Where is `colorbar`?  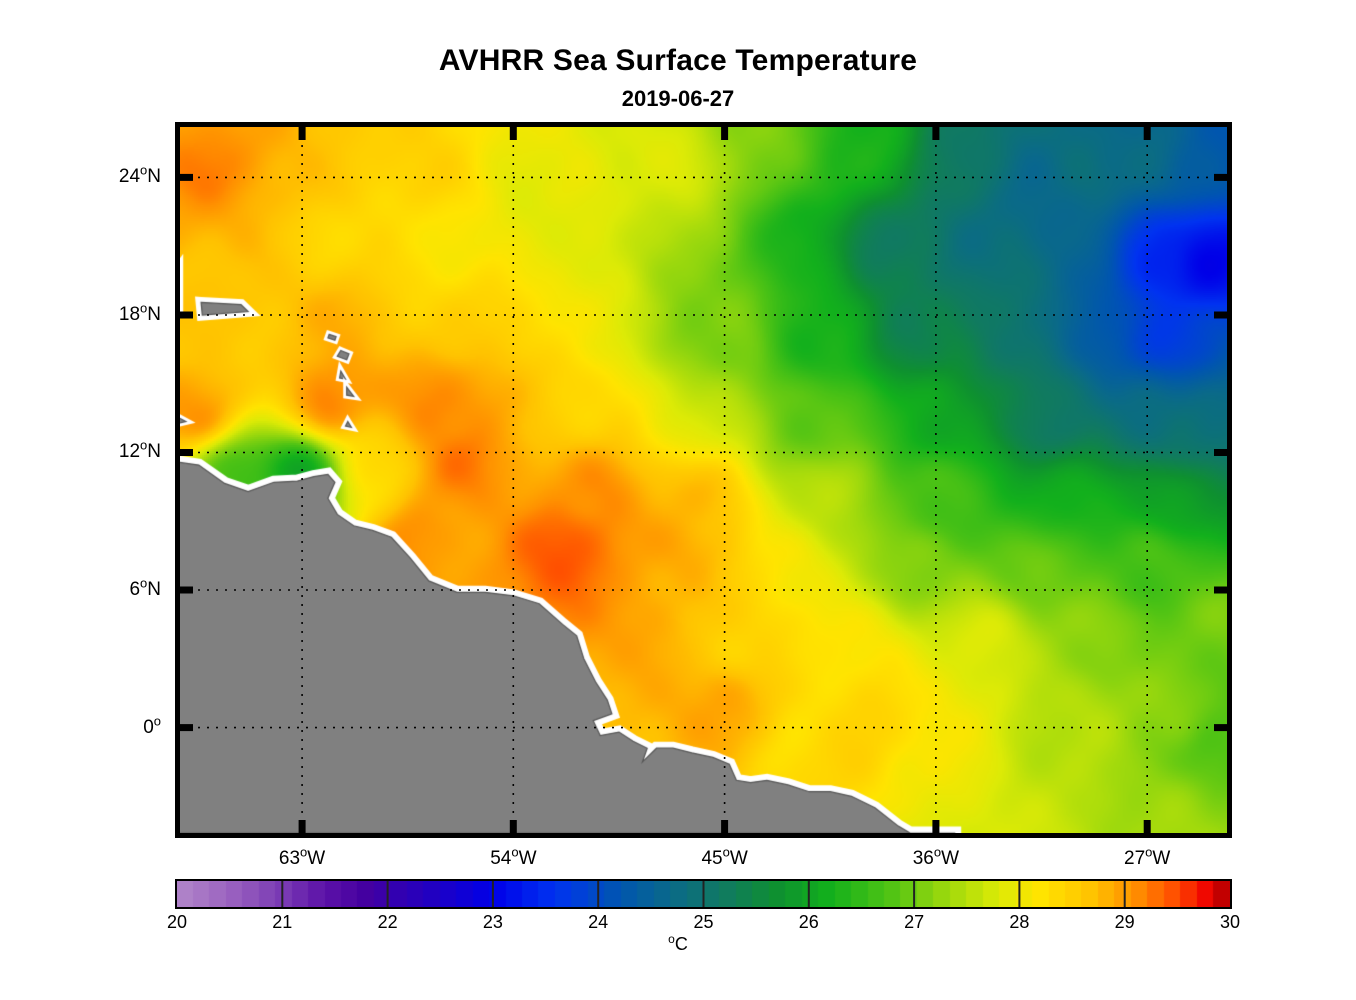 colorbar is located at coordinates (703, 894).